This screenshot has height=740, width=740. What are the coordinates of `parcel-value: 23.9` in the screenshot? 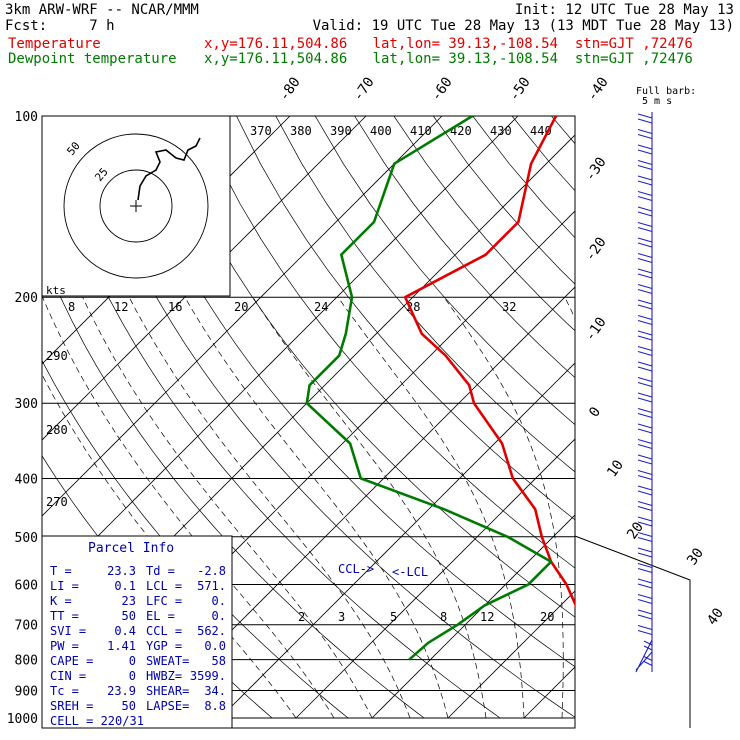 It's located at (121, 691).